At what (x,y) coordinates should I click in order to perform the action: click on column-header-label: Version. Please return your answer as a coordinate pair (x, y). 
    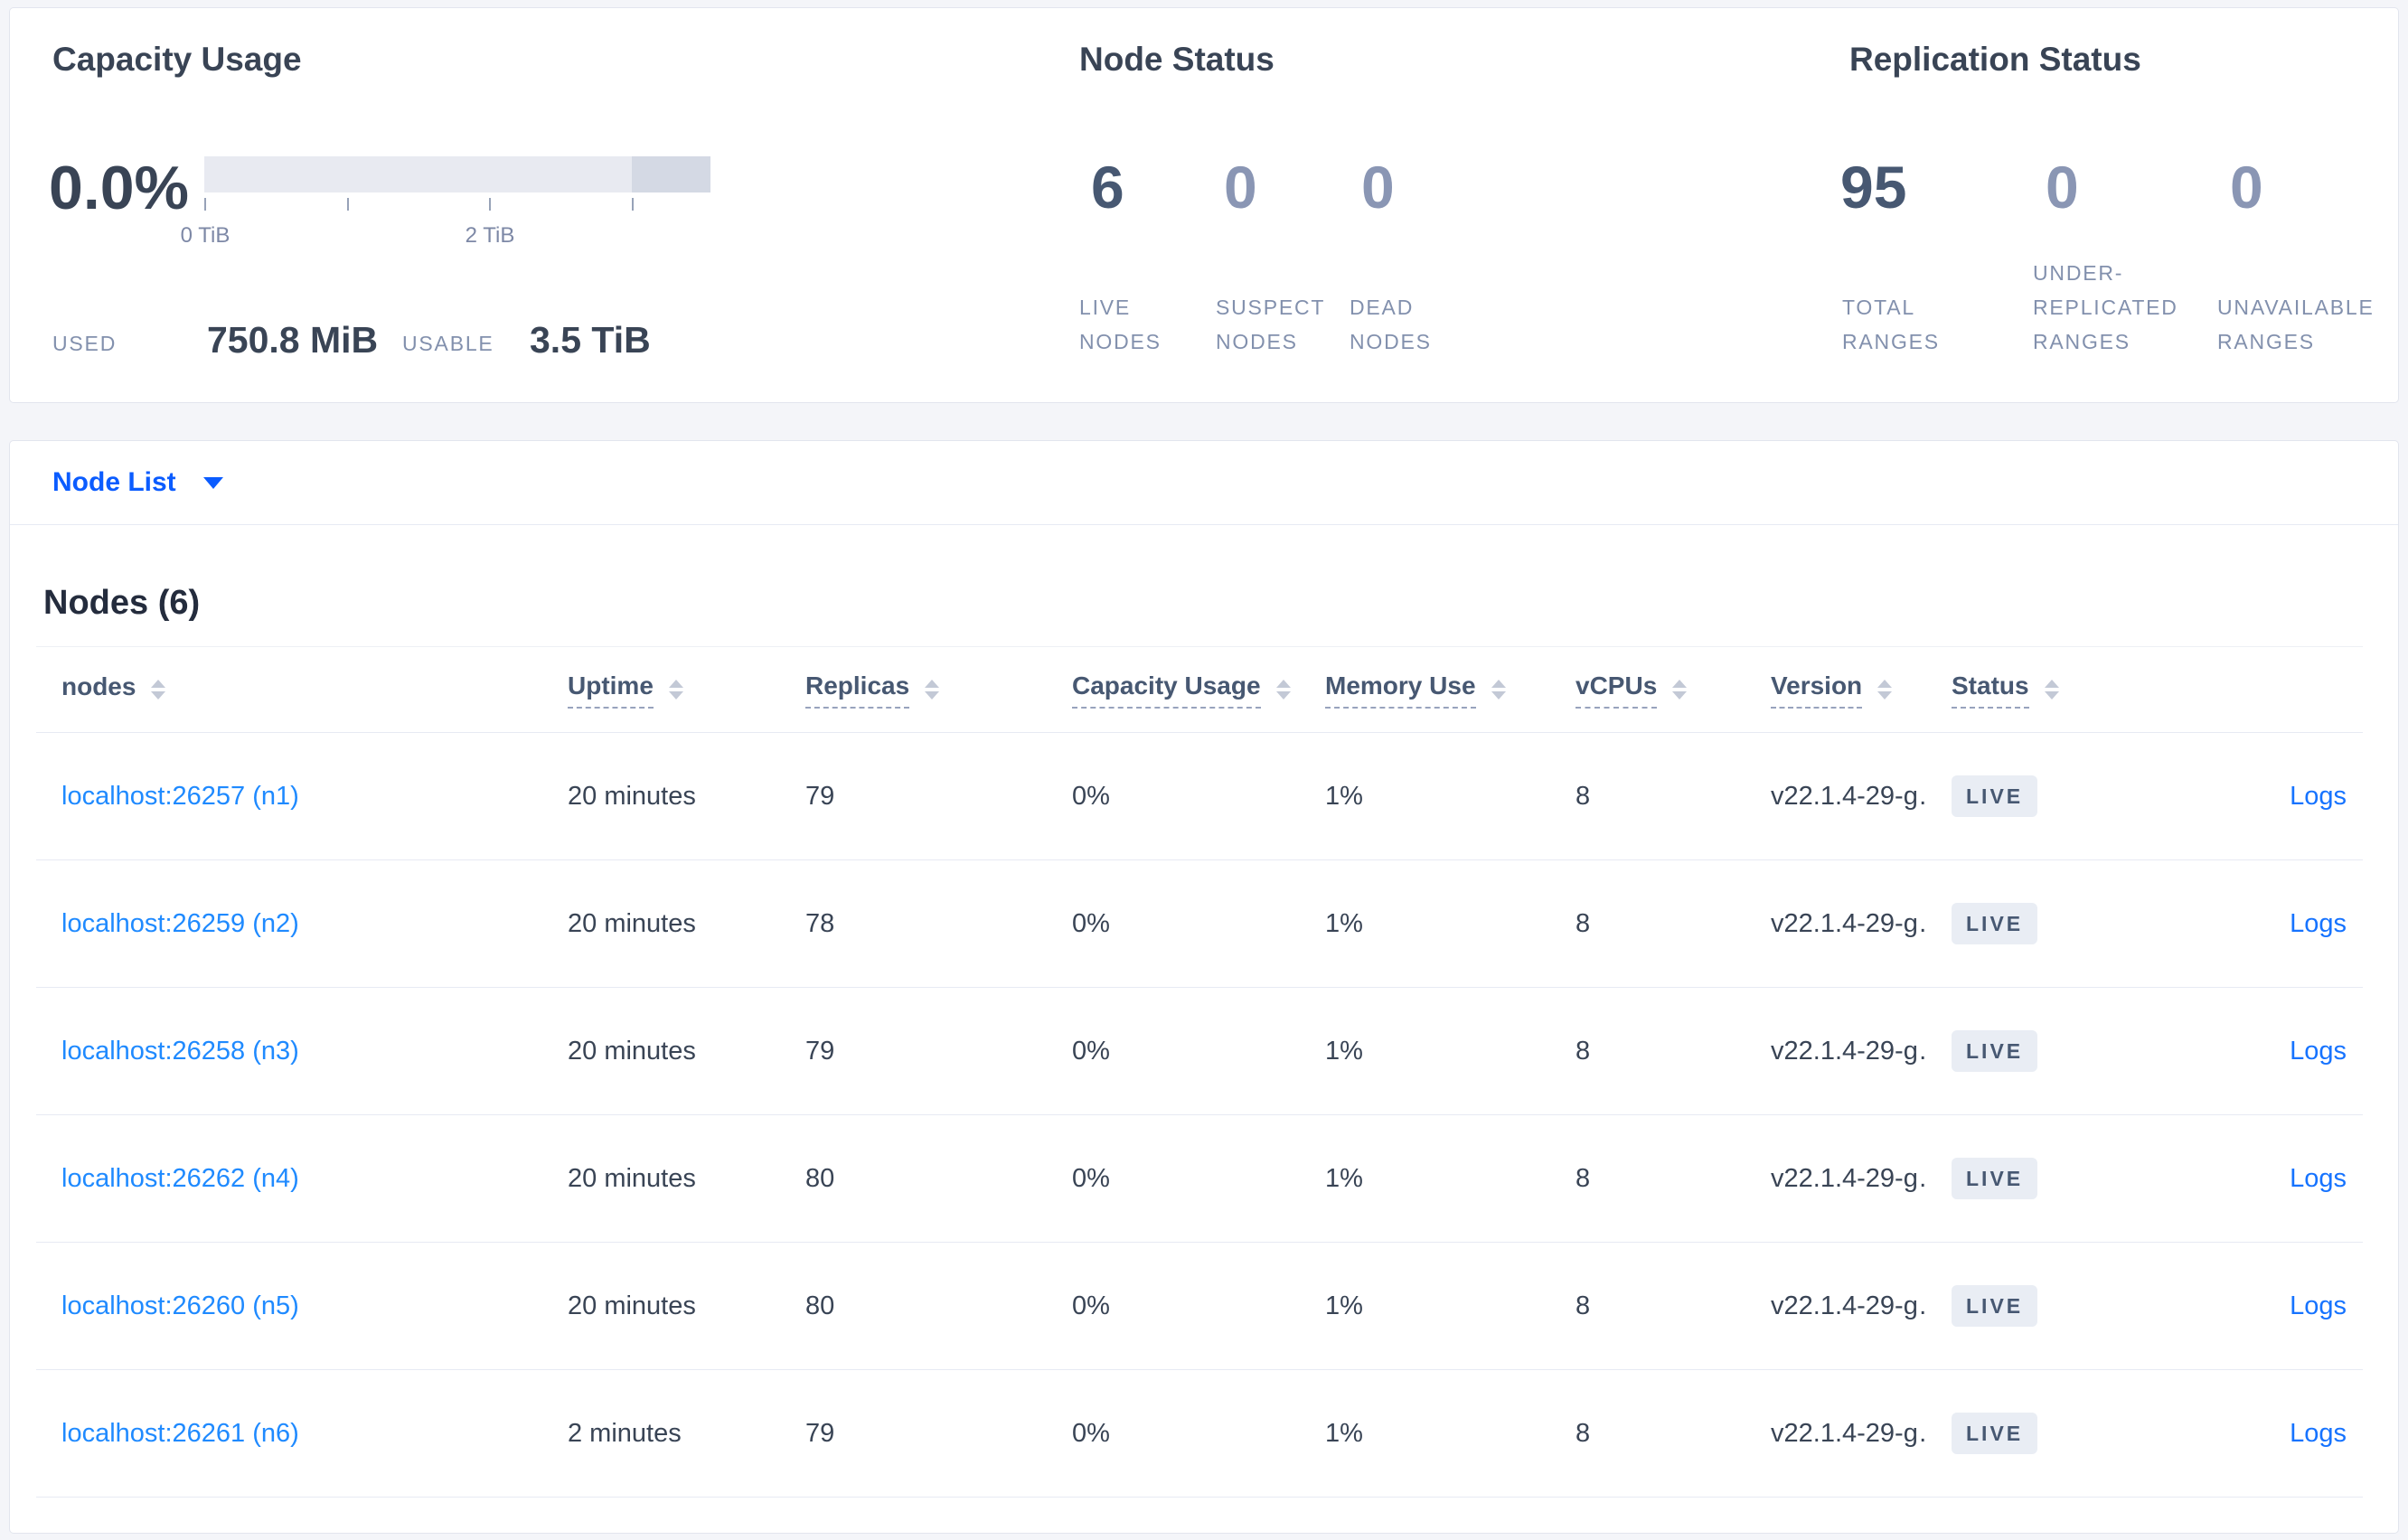
    Looking at the image, I should click on (1817, 690).